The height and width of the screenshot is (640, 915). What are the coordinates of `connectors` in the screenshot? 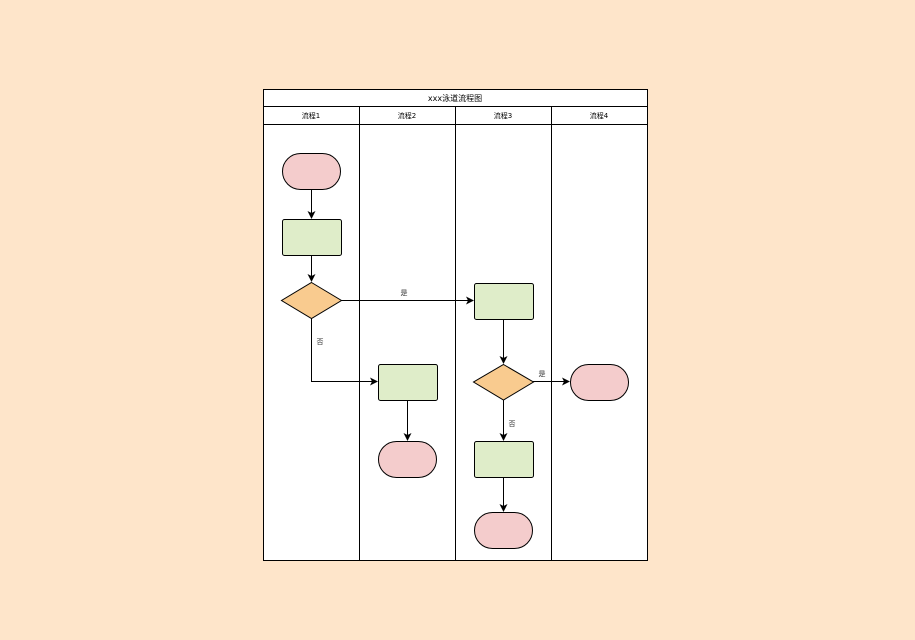 It's located at (438, 350).